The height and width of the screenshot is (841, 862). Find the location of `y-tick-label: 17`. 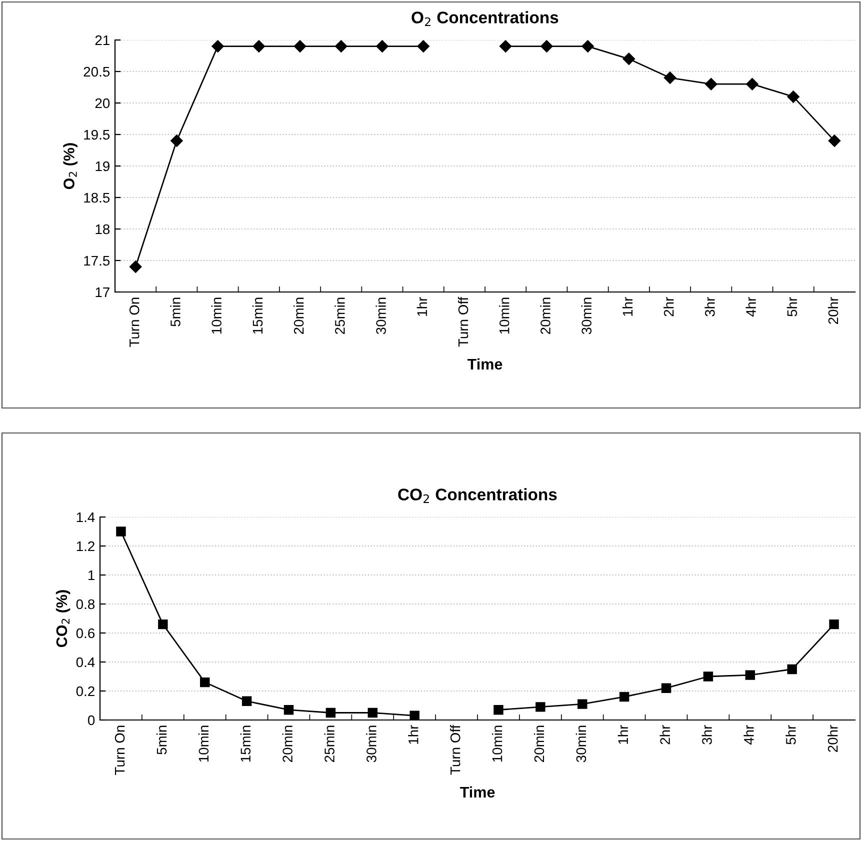

y-tick-label: 17 is located at coordinates (103, 292).